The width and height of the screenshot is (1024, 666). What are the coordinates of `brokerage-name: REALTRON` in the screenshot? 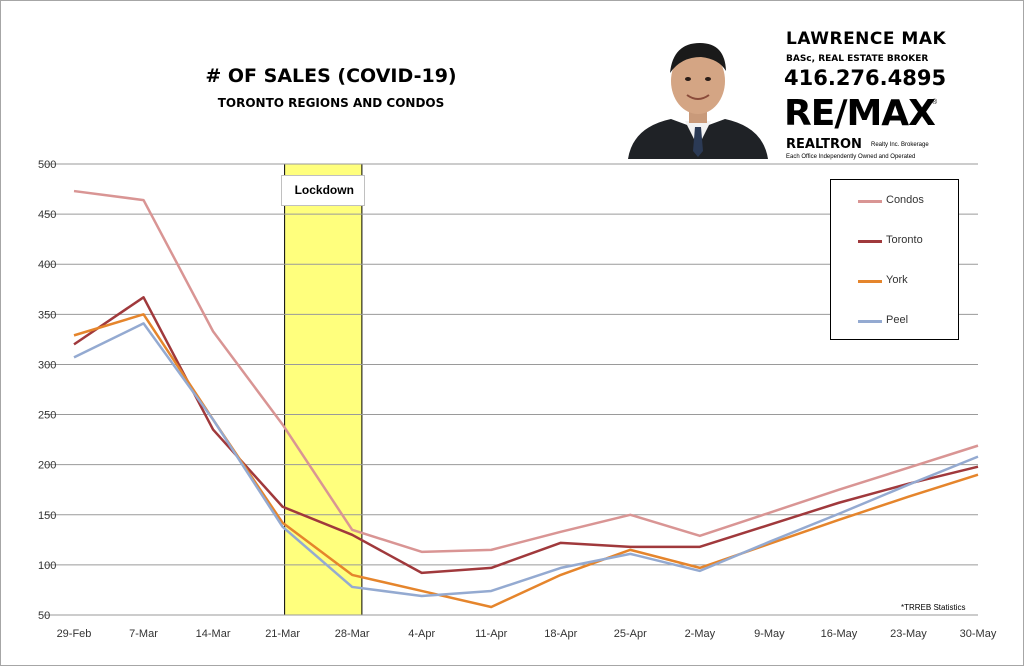 It's located at (824, 144).